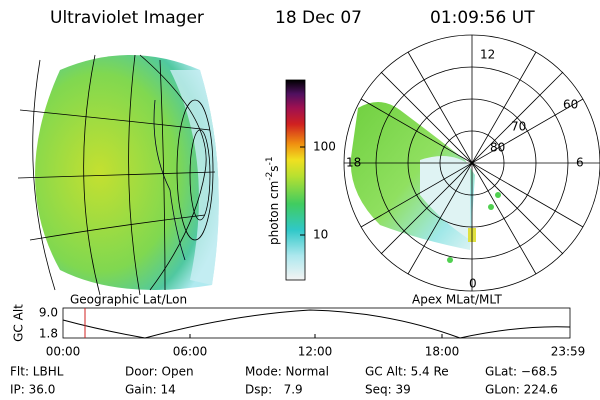  I want to click on x-tick-label: 06:00, so click(190, 352).